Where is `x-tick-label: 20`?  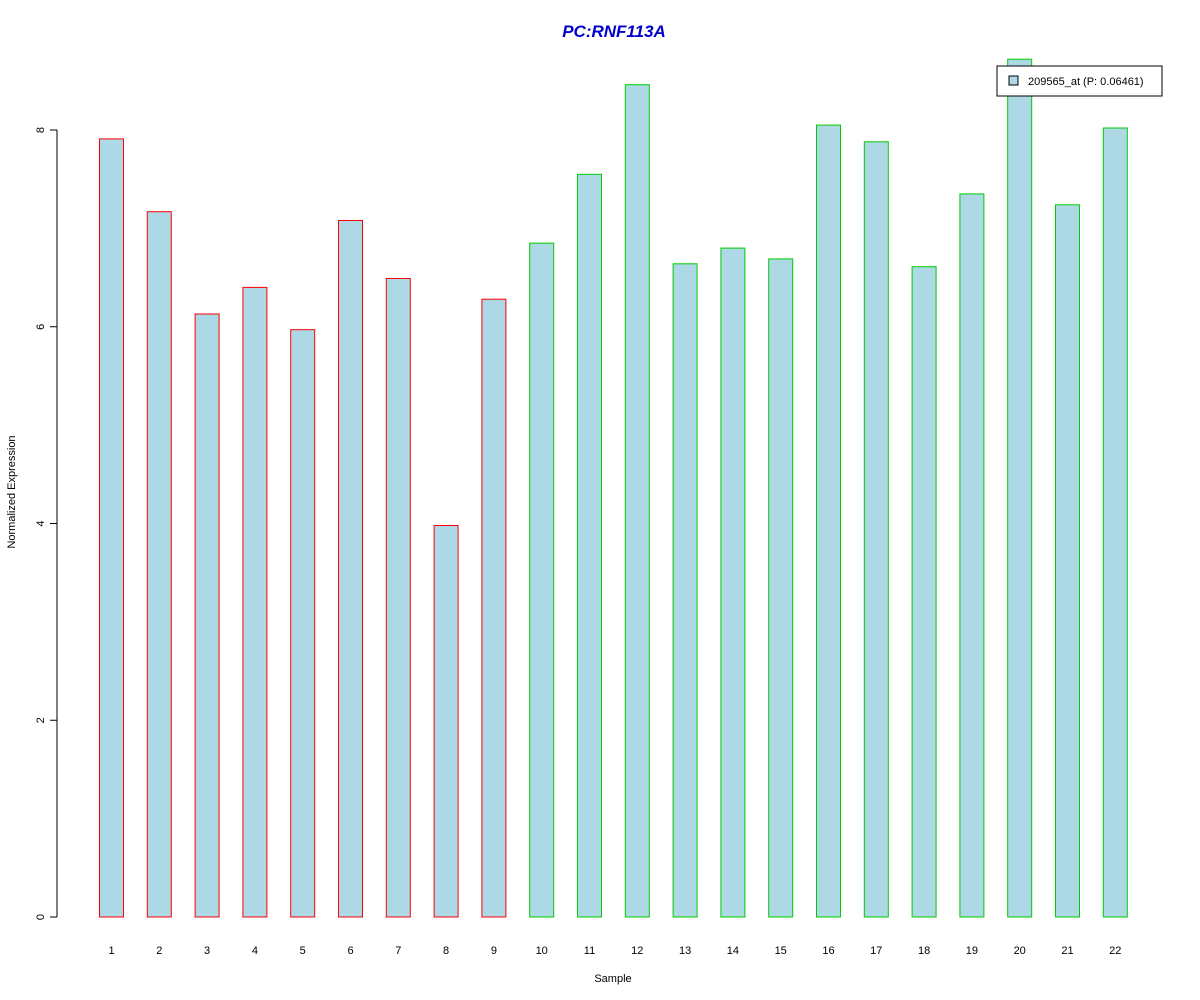 x-tick-label: 20 is located at coordinates (1020, 951).